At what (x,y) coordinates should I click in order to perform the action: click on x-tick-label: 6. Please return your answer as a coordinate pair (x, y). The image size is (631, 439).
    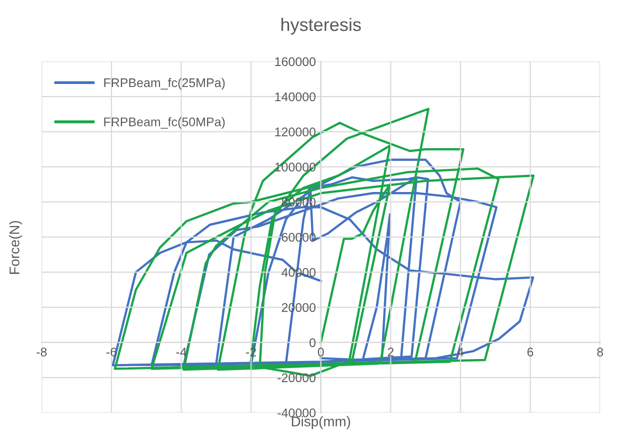
    Looking at the image, I should click on (530, 352).